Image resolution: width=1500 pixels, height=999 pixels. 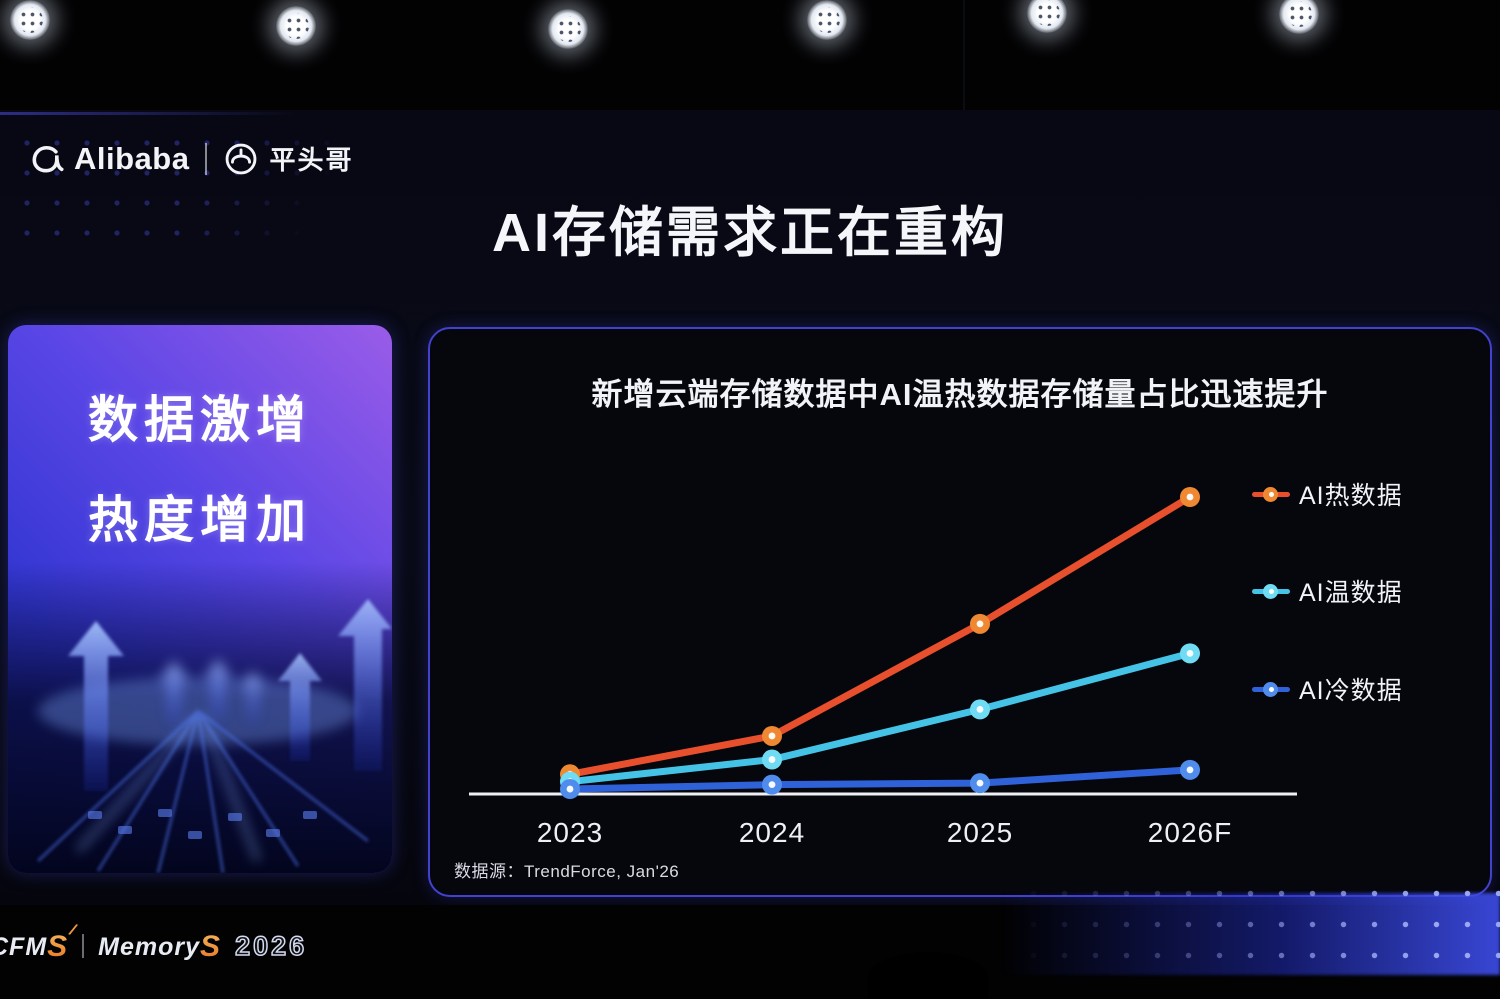 What do you see at coordinates (880, 779) in the screenshot?
I see `series-line-AI冷数据` at bounding box center [880, 779].